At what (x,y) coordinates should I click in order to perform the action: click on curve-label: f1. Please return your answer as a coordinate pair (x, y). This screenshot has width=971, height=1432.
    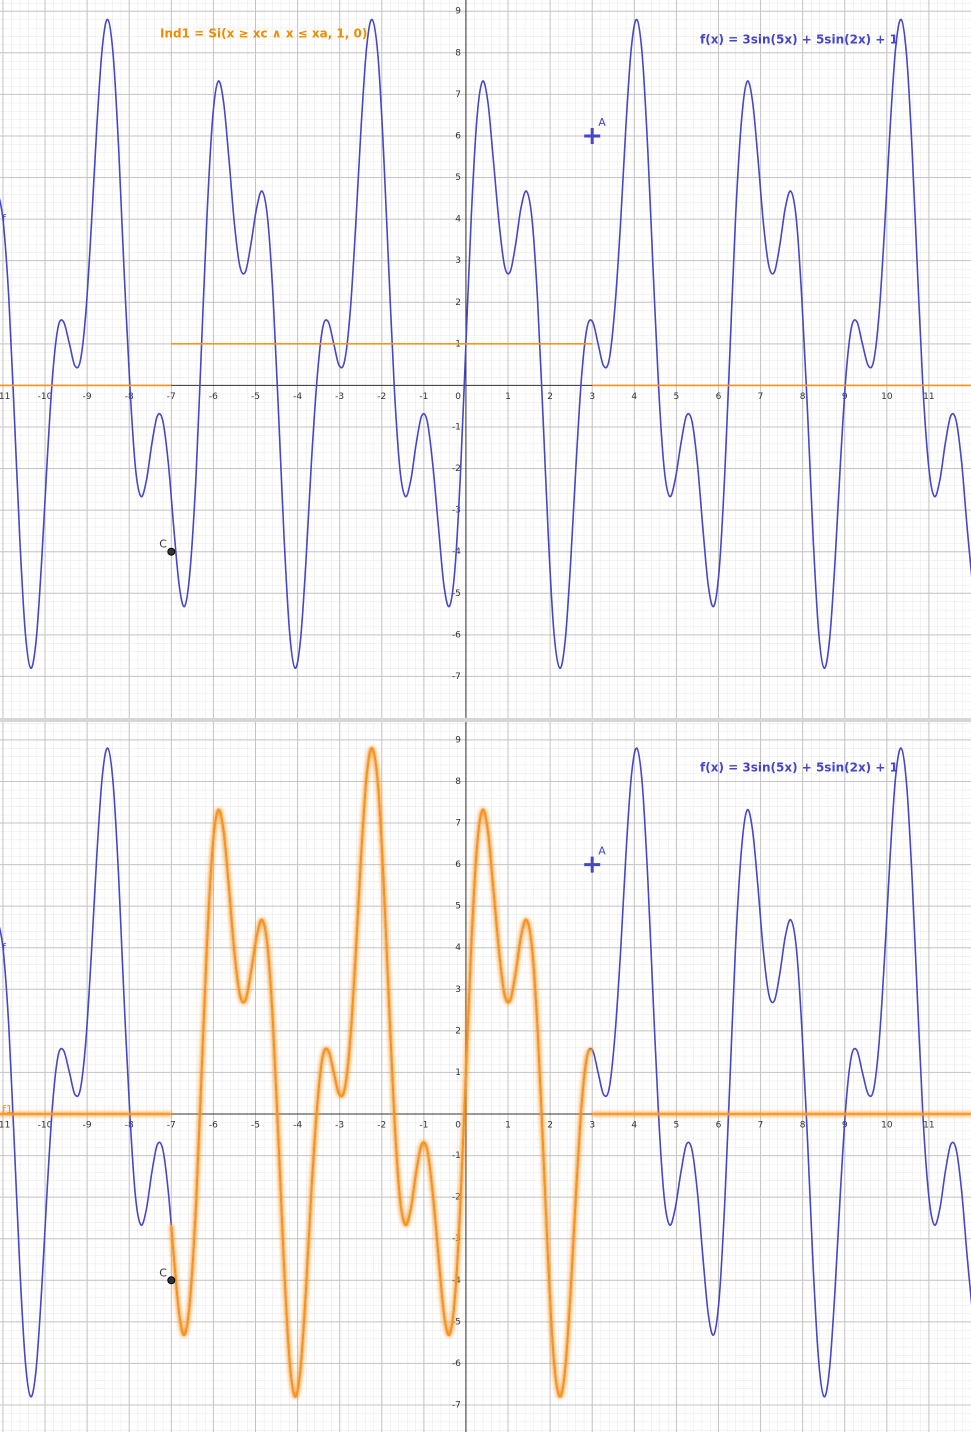
    Looking at the image, I should click on (7, 1109).